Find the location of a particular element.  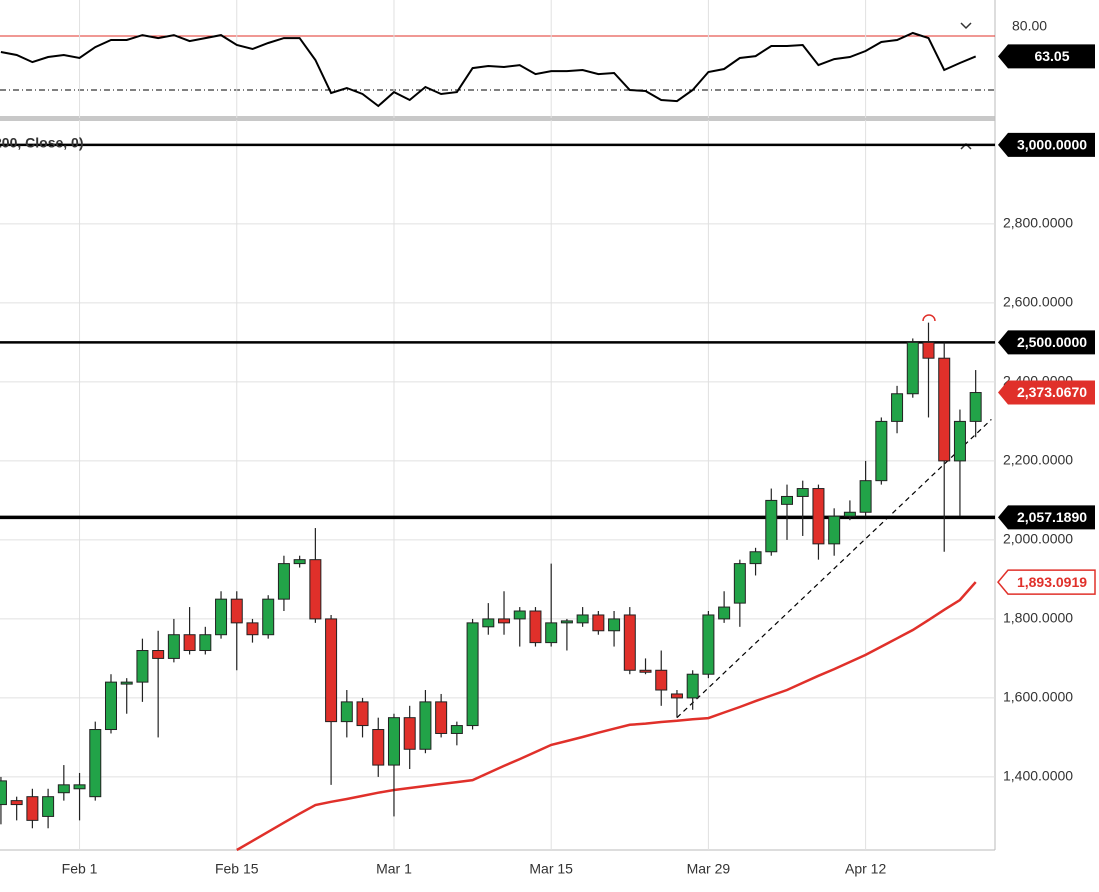

x-tick-label: Mar 15 is located at coordinates (551, 869).